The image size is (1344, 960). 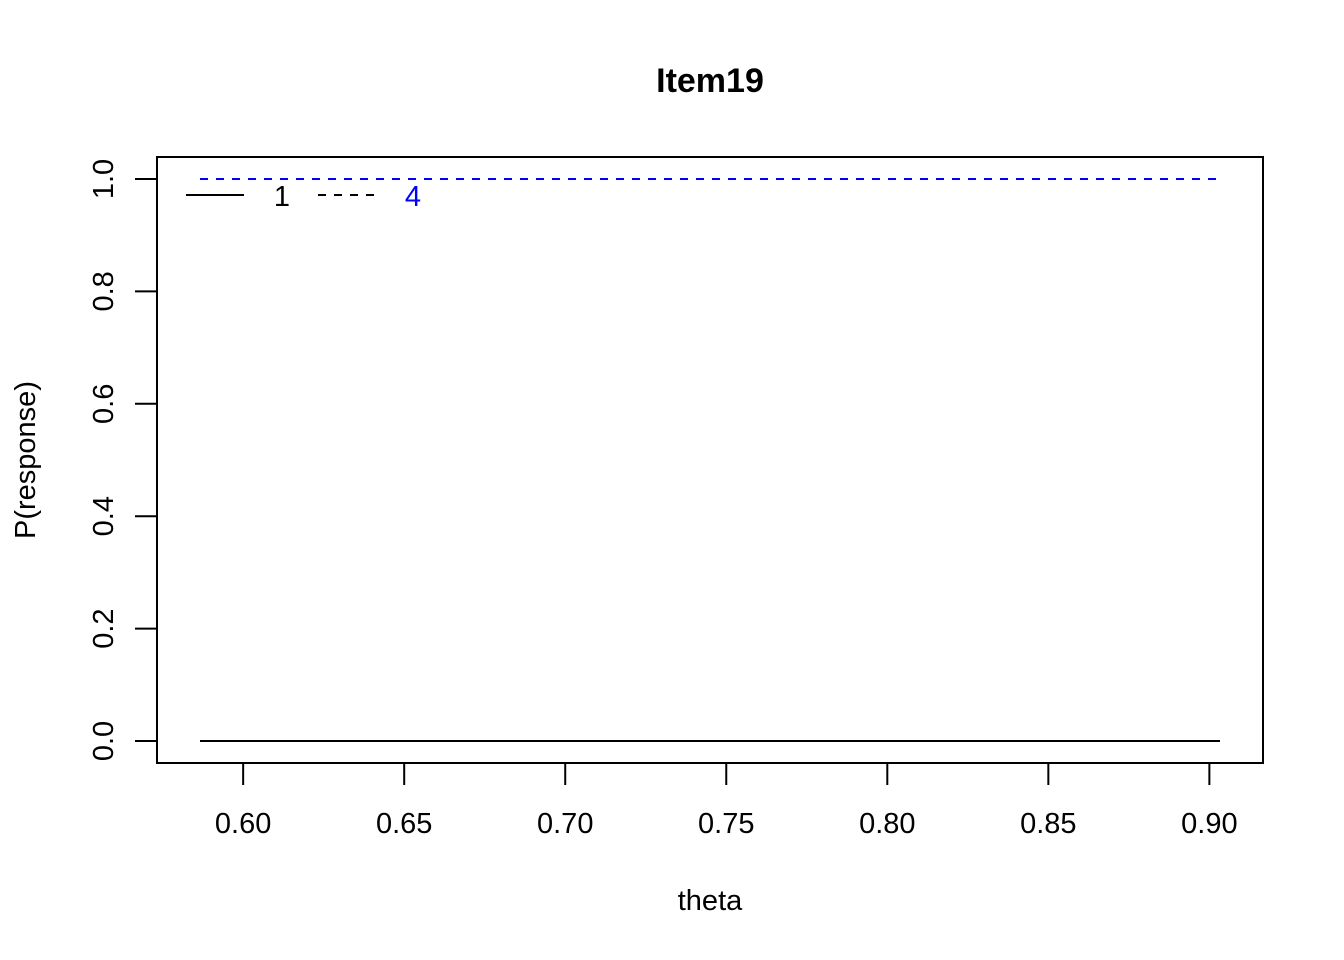 What do you see at coordinates (104, 179) in the screenshot?
I see `y-tick-label: 1.0` at bounding box center [104, 179].